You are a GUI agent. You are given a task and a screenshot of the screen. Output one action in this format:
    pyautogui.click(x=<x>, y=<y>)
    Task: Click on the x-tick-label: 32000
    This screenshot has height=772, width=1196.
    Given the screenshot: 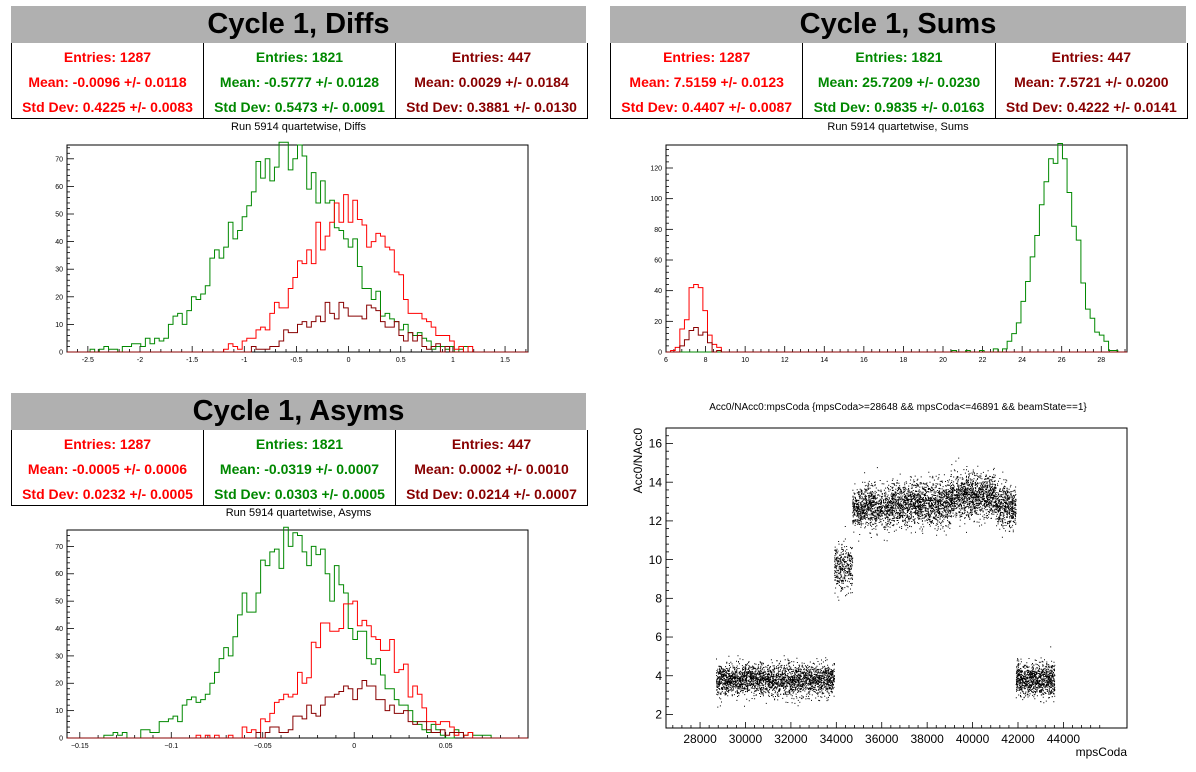 What is the action you would take?
    pyautogui.click(x=791, y=739)
    